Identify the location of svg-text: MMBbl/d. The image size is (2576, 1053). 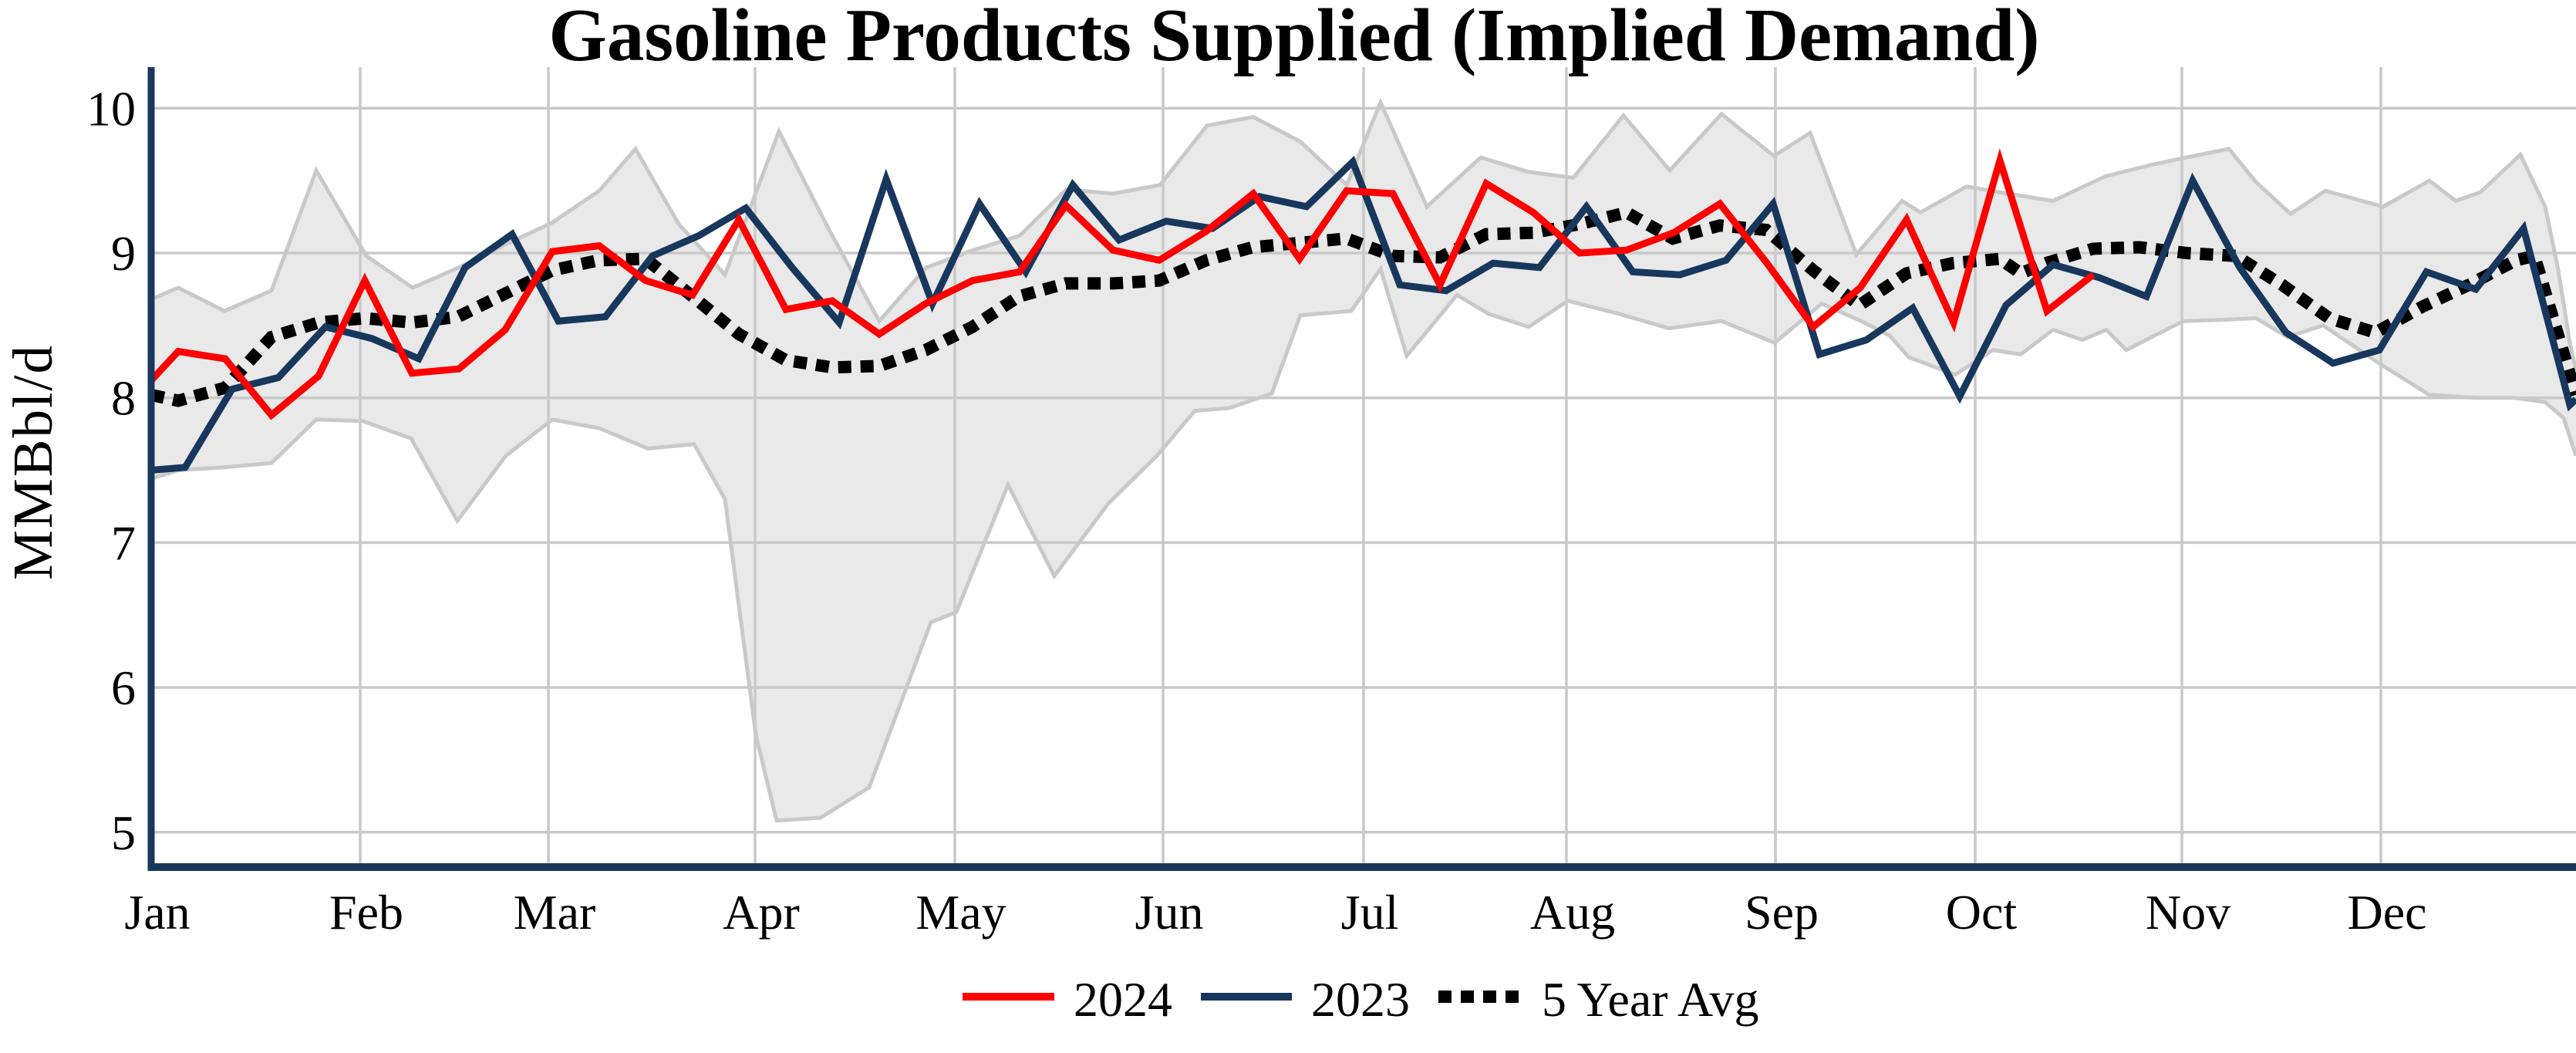
(33, 462).